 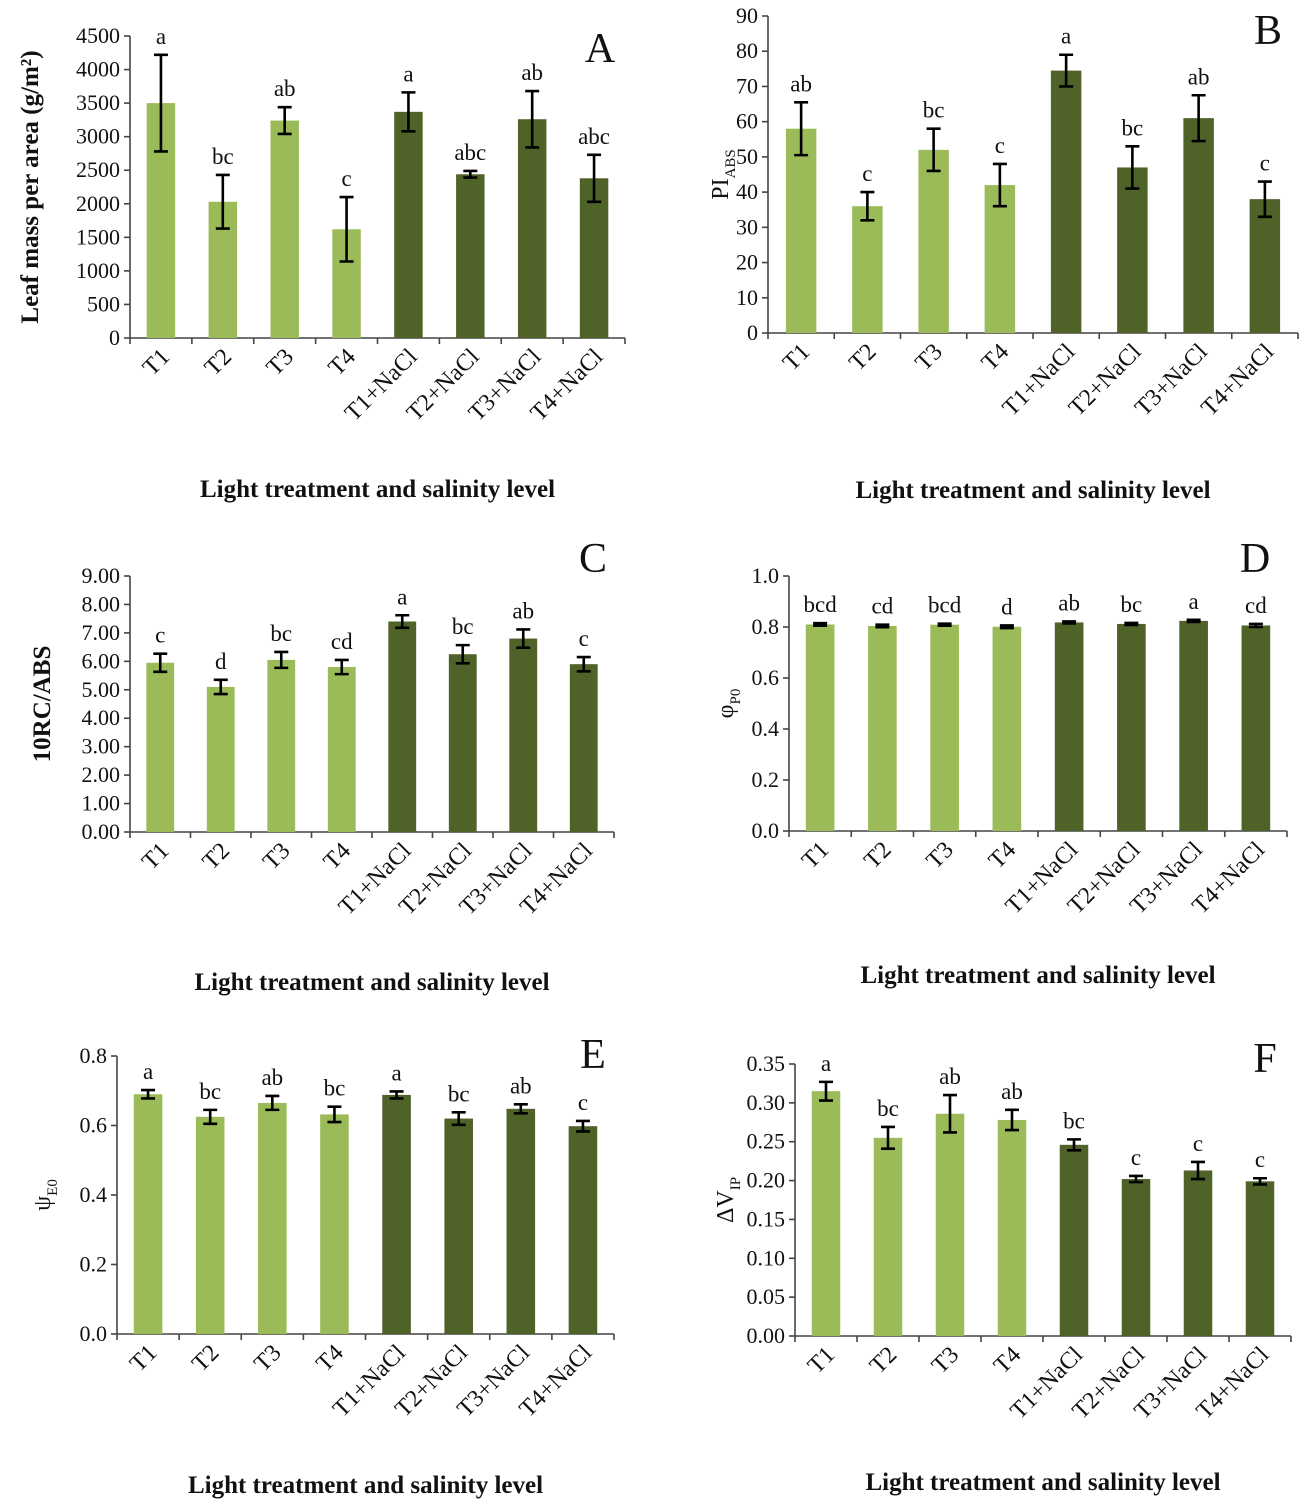 What do you see at coordinates (747, 297) in the screenshot?
I see `y-tick-label: 10` at bounding box center [747, 297].